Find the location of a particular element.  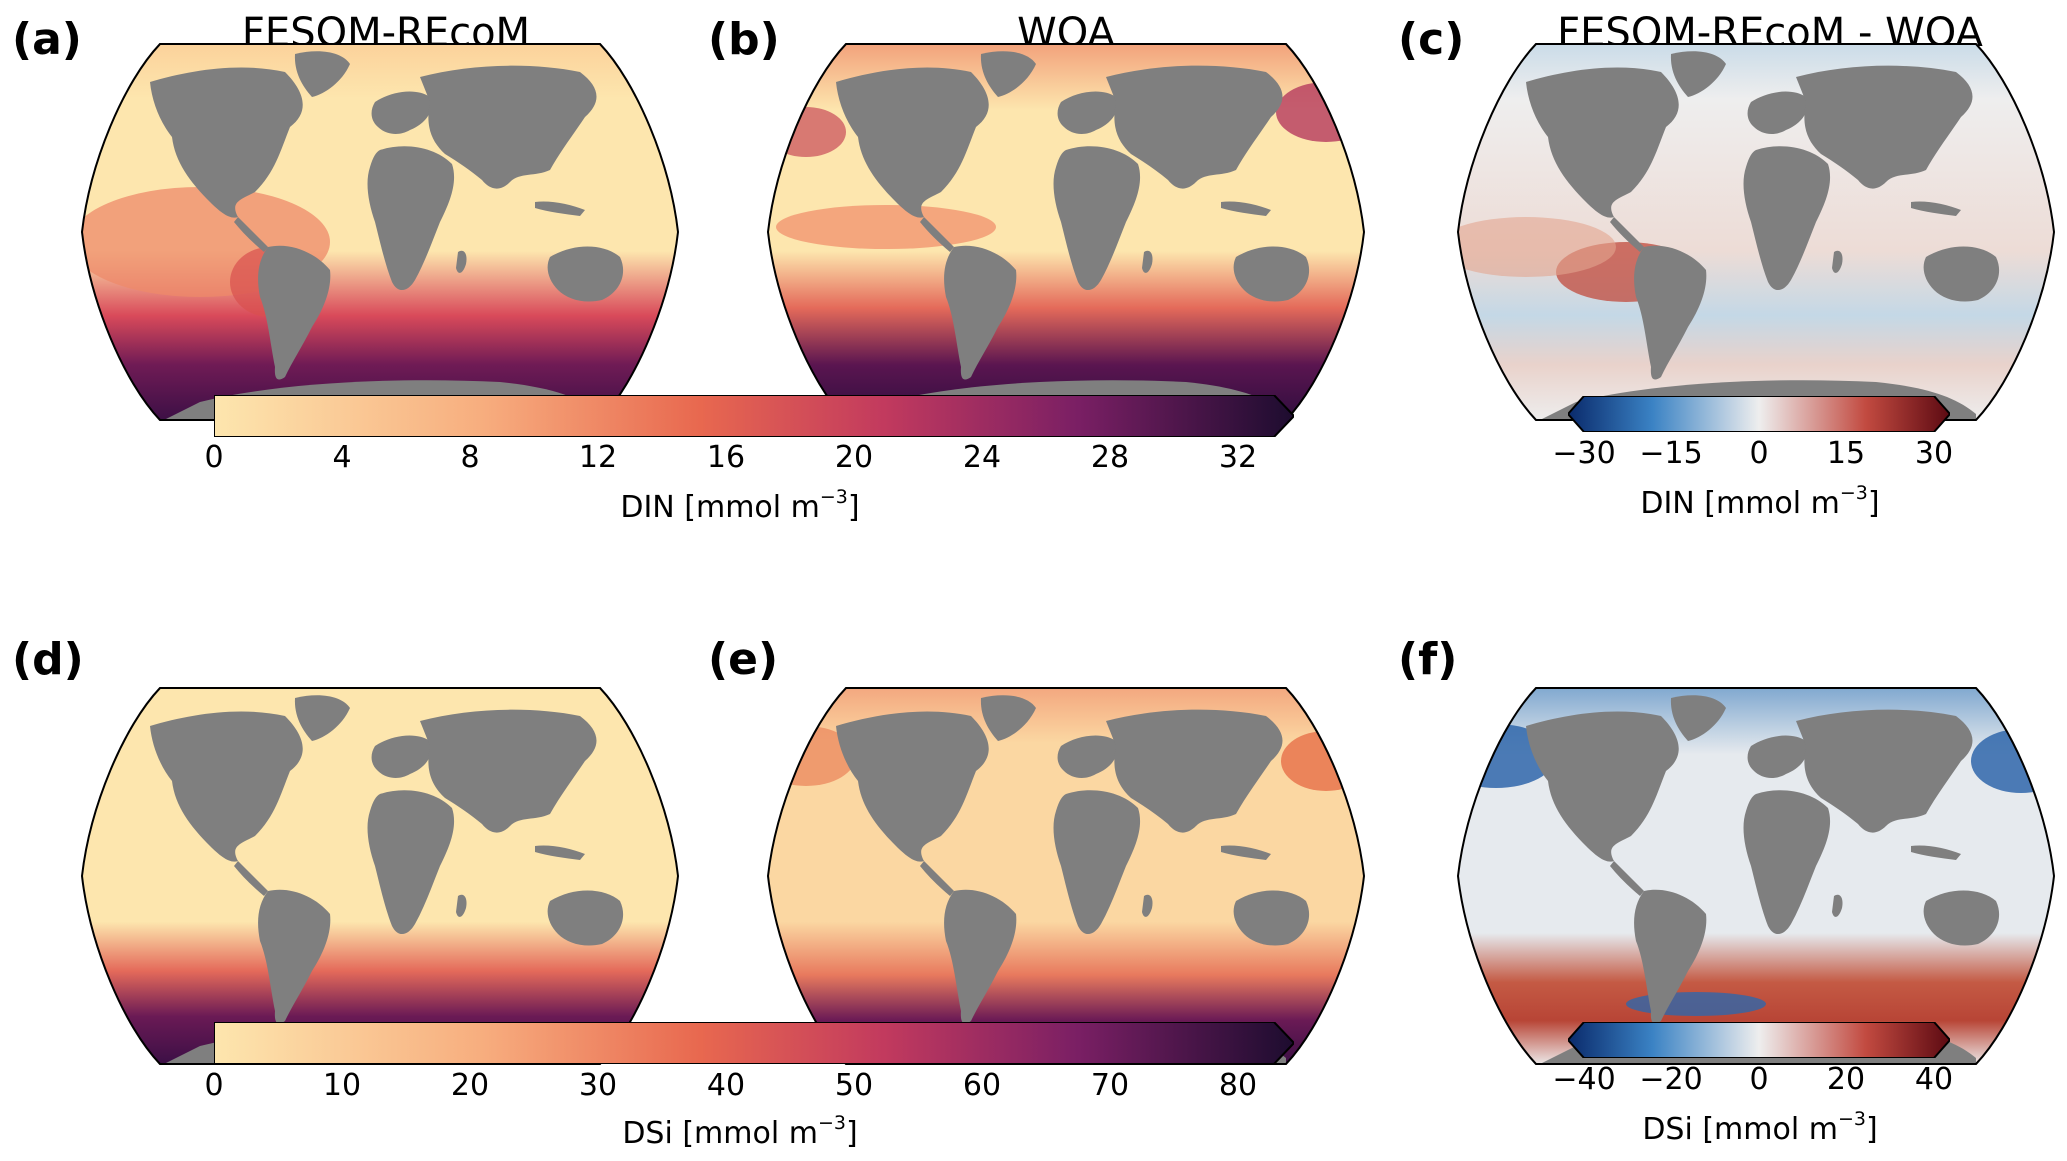

colorbar-din-label: DIN [mmol m−3] is located at coordinates (740, 505).